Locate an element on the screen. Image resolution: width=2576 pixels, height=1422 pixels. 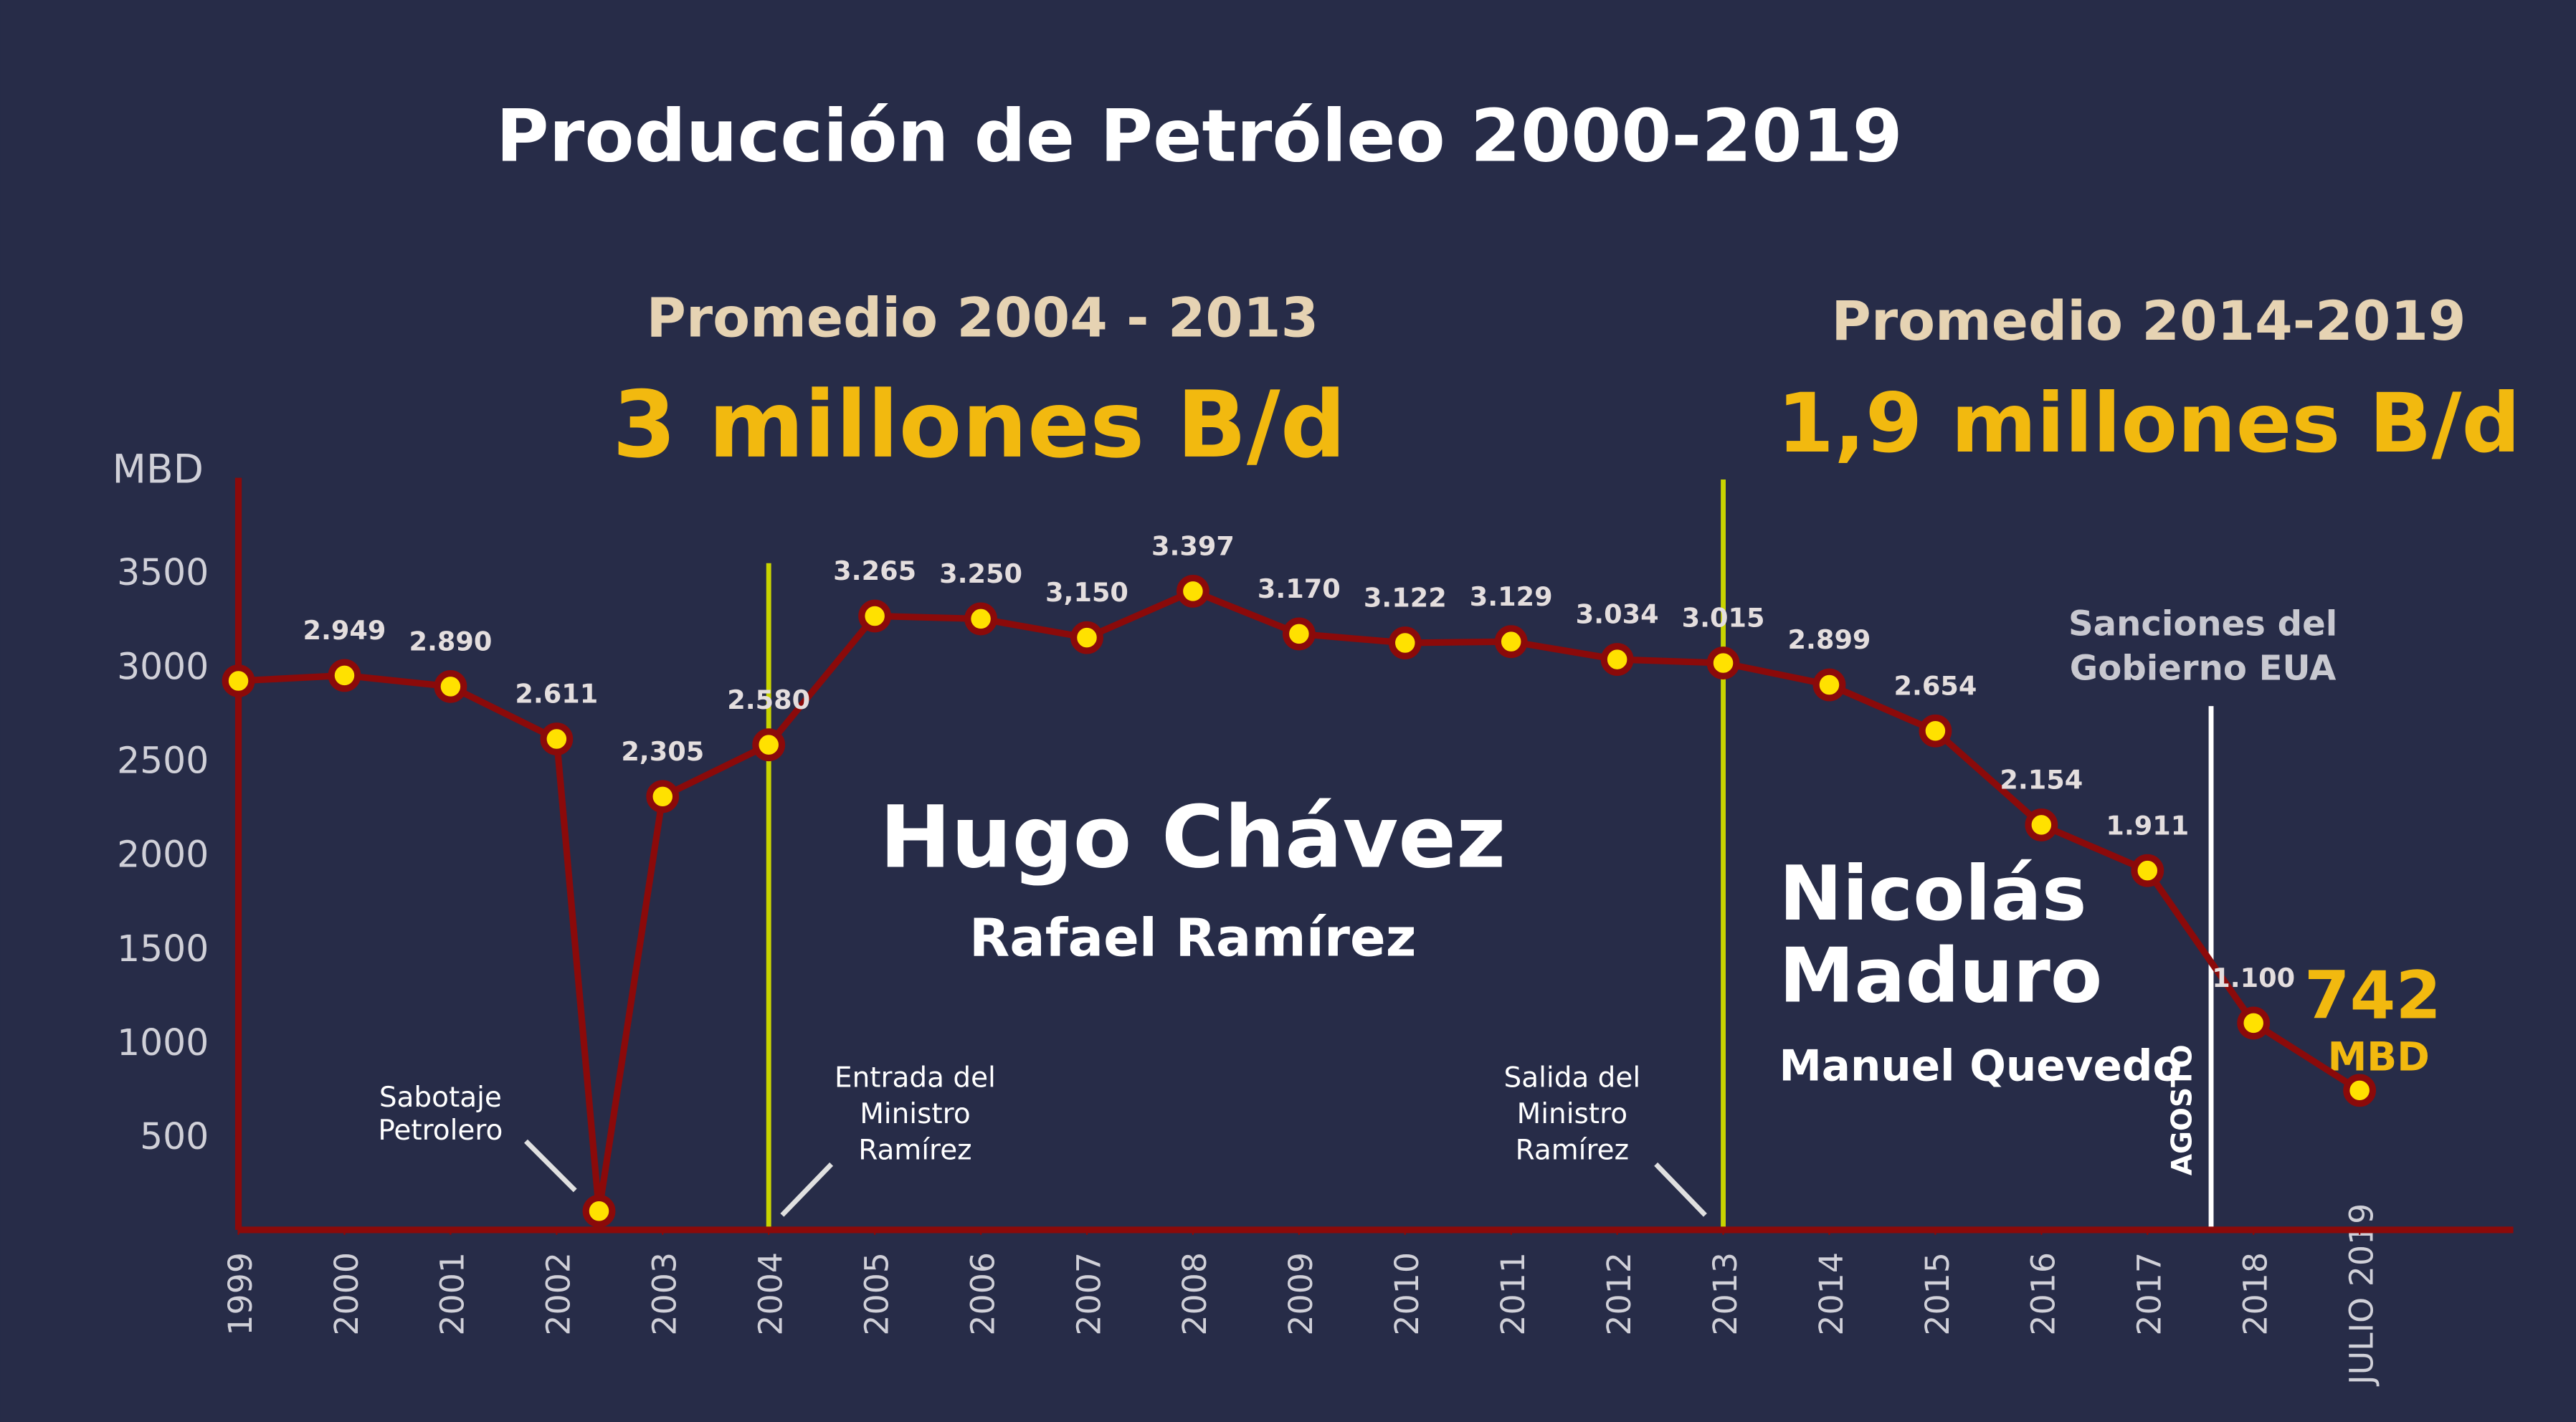
y-tick-label: 3000 is located at coordinates (163, 666).